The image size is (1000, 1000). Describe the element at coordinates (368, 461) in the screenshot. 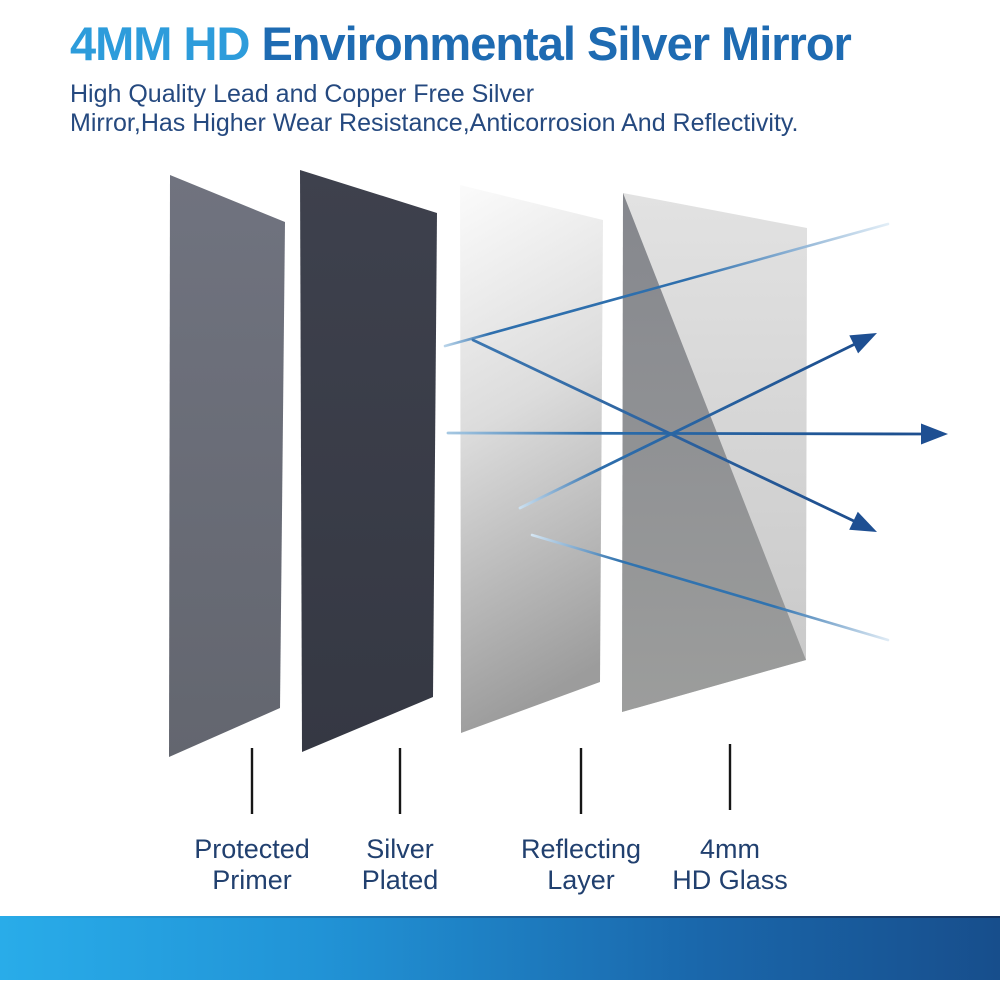

I see `layer-panel-silver-plated` at that location.